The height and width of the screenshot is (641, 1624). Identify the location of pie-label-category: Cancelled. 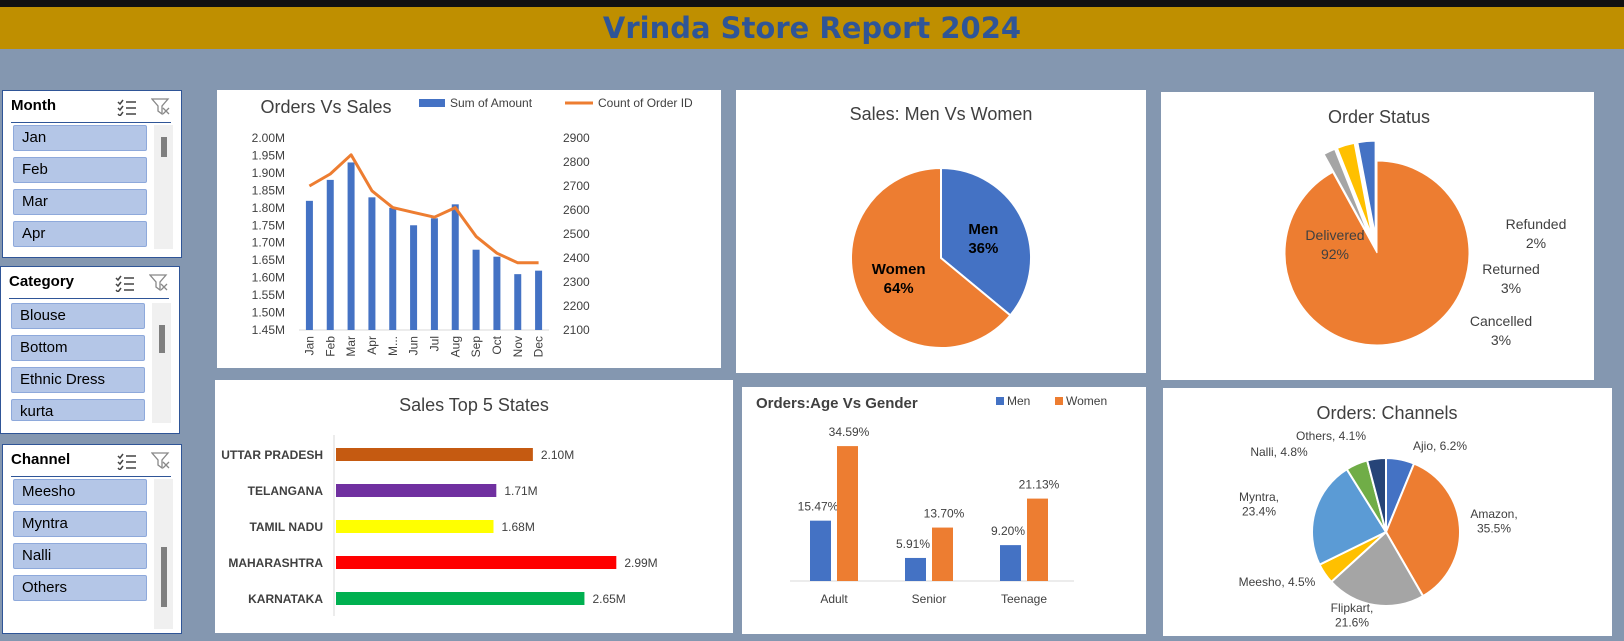
(1501, 321).